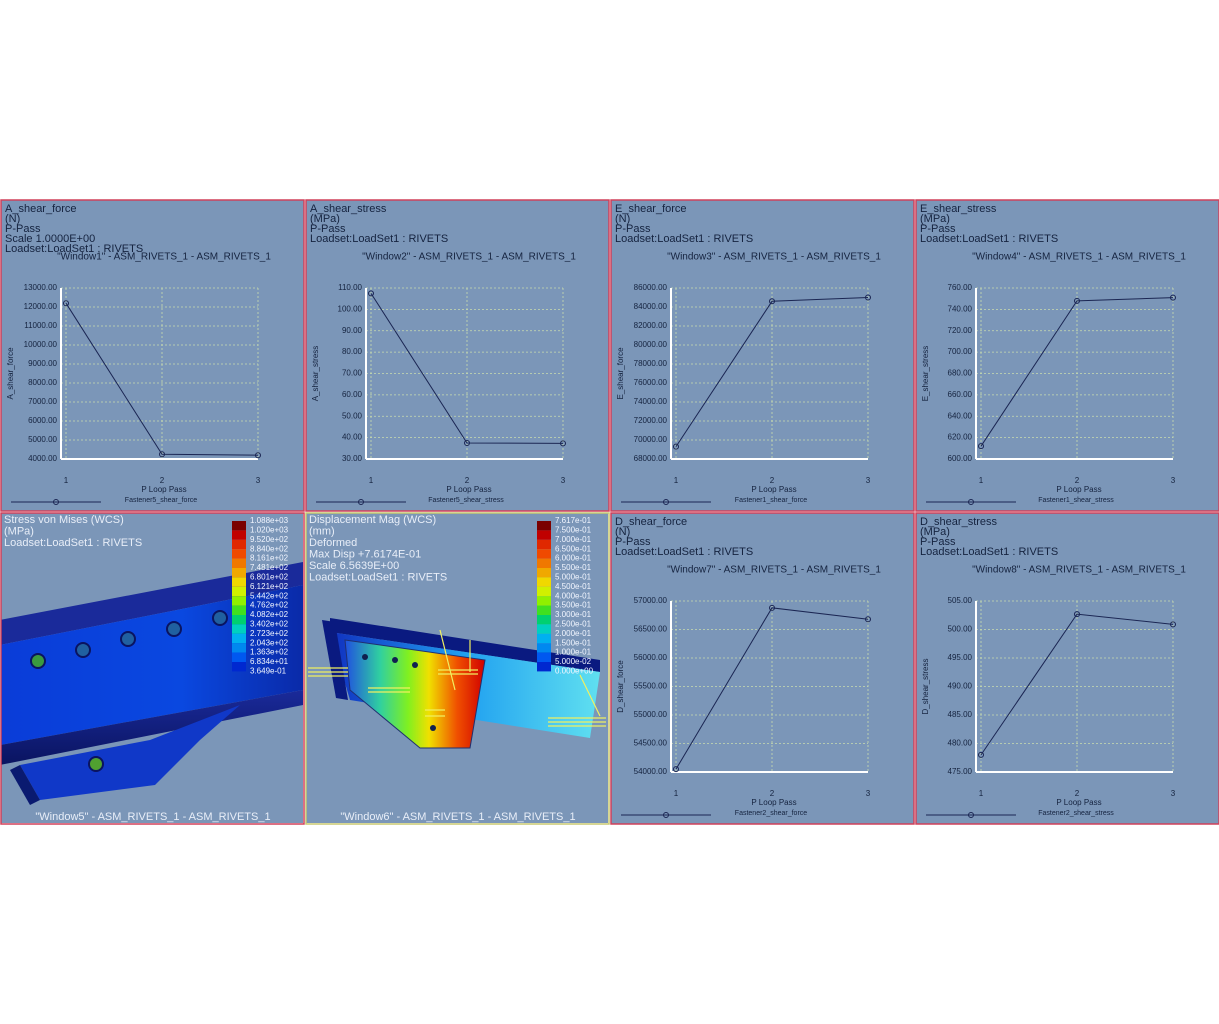  What do you see at coordinates (960, 287) in the screenshot?
I see `y-tick-label: 760.00` at bounding box center [960, 287].